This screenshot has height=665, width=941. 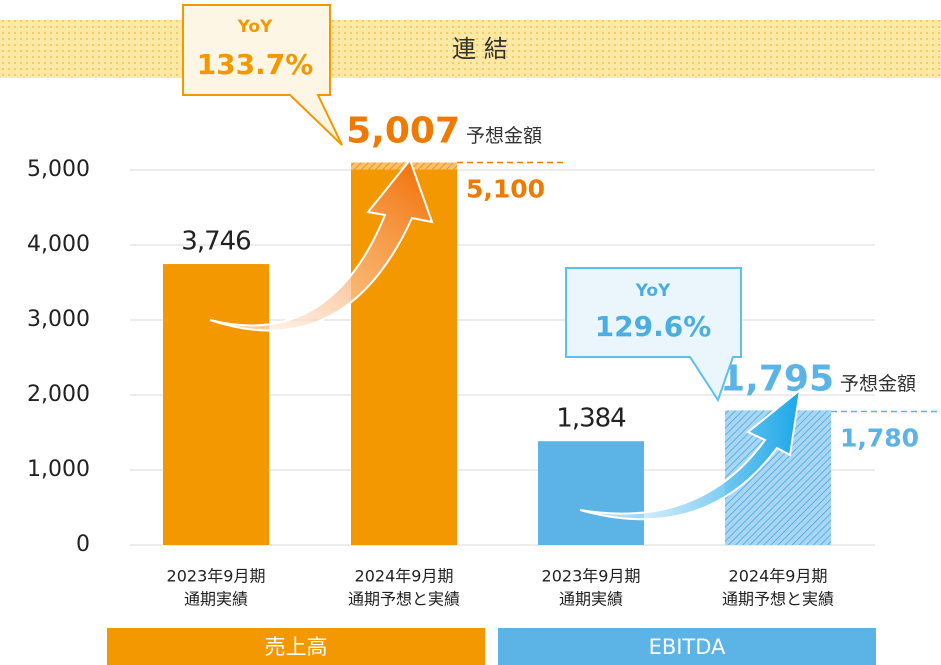 I want to click on value-label: 5,007, so click(x=403, y=131).